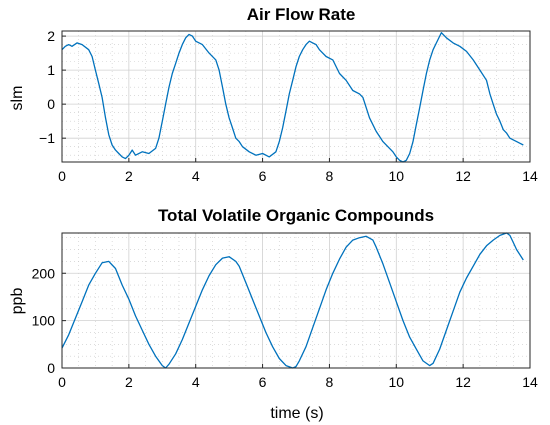 Image resolution: width=550 pixels, height=425 pixels. Describe the element at coordinates (44, 273) in the screenshot. I see `y-tick-label: 200` at that location.